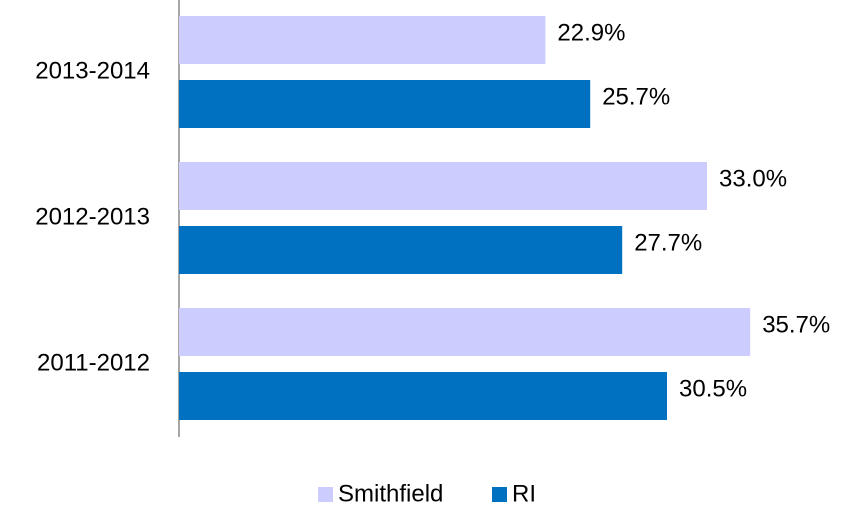  I want to click on data-label: 33.0%, so click(753, 178).